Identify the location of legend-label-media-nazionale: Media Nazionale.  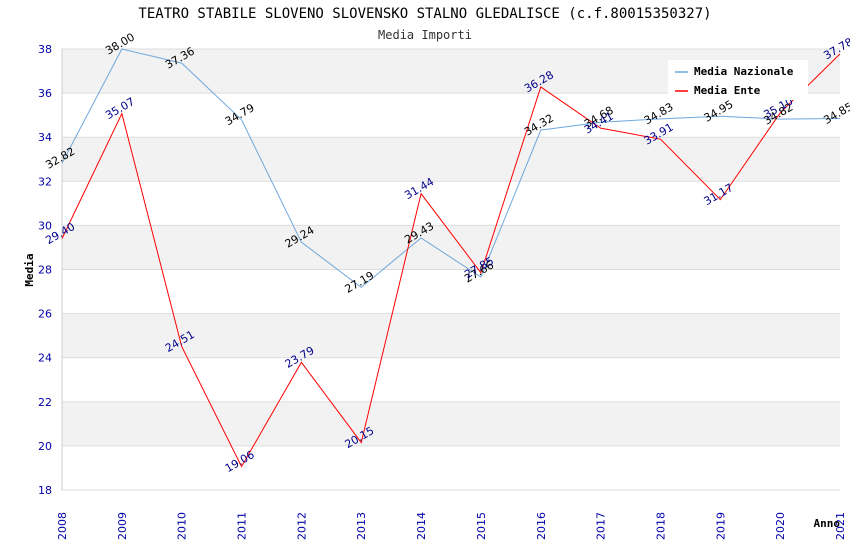
(744, 71).